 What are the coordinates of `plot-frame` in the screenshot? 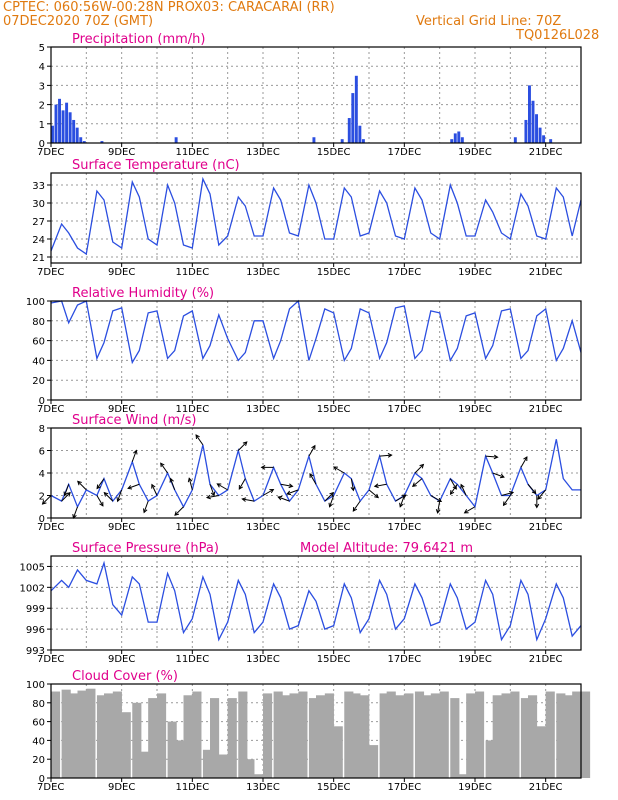 It's located at (316, 350).